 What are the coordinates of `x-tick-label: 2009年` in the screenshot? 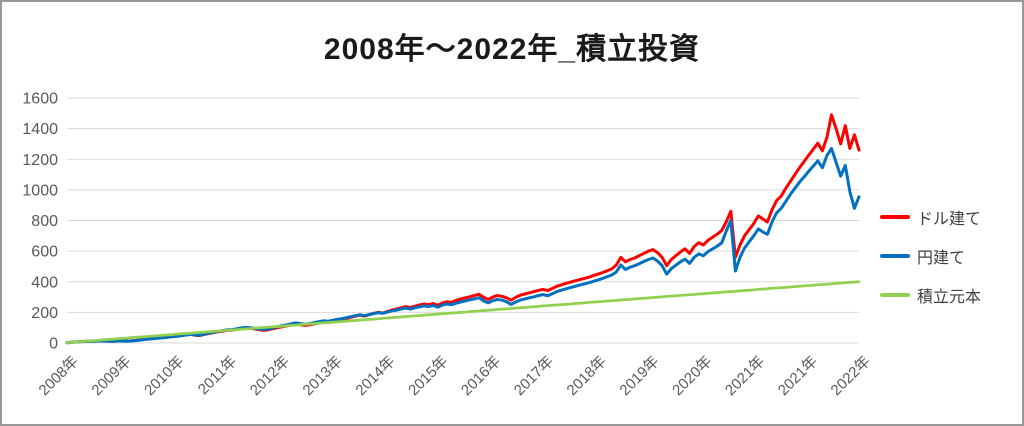 It's located at (111, 376).